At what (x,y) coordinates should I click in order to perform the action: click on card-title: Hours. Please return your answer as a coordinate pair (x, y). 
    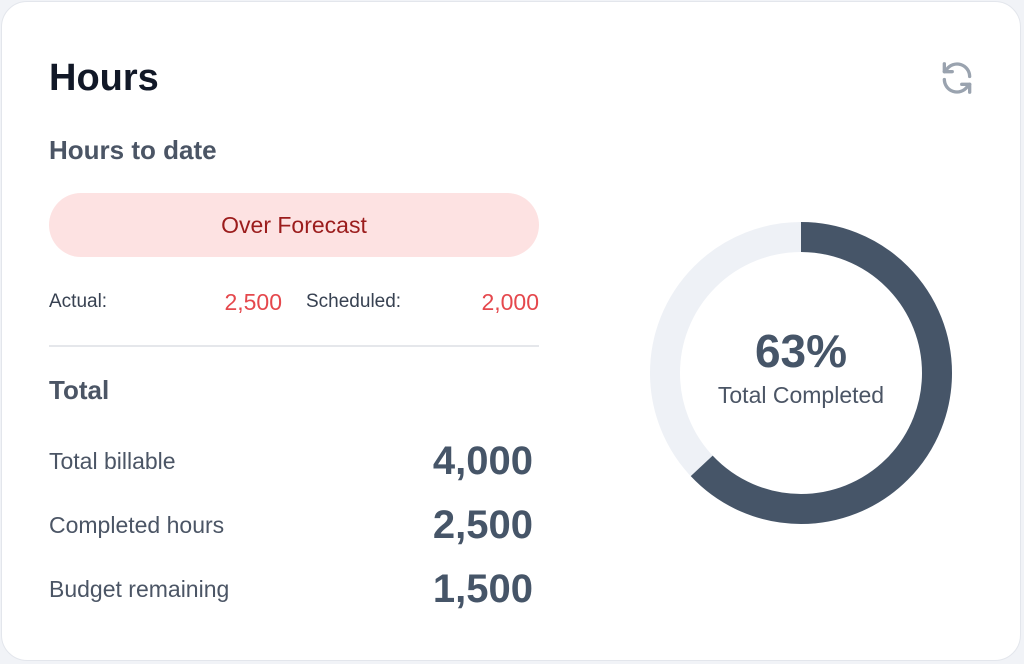
    Looking at the image, I should click on (104, 78).